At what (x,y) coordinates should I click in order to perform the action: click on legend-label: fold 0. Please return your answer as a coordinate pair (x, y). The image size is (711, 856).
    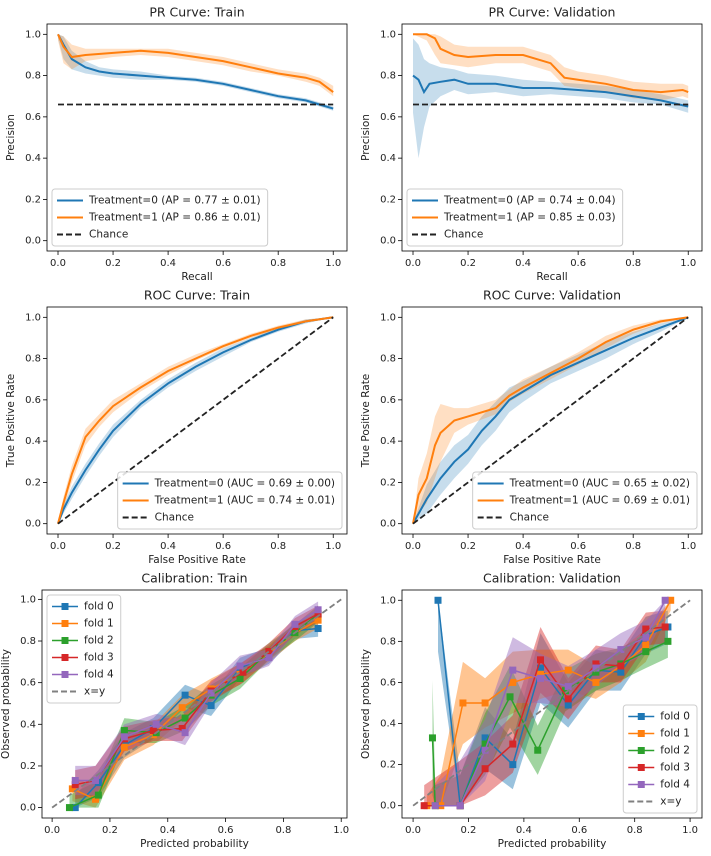
    Looking at the image, I should click on (99, 607).